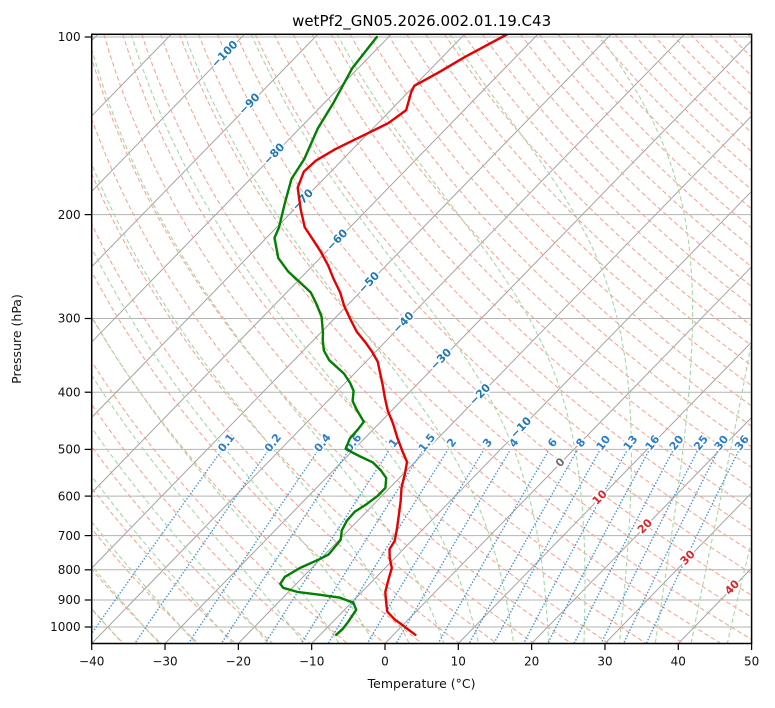 This screenshot has width=775, height=708. I want to click on mixing-ratio-line-0.1, so click(156, 543).